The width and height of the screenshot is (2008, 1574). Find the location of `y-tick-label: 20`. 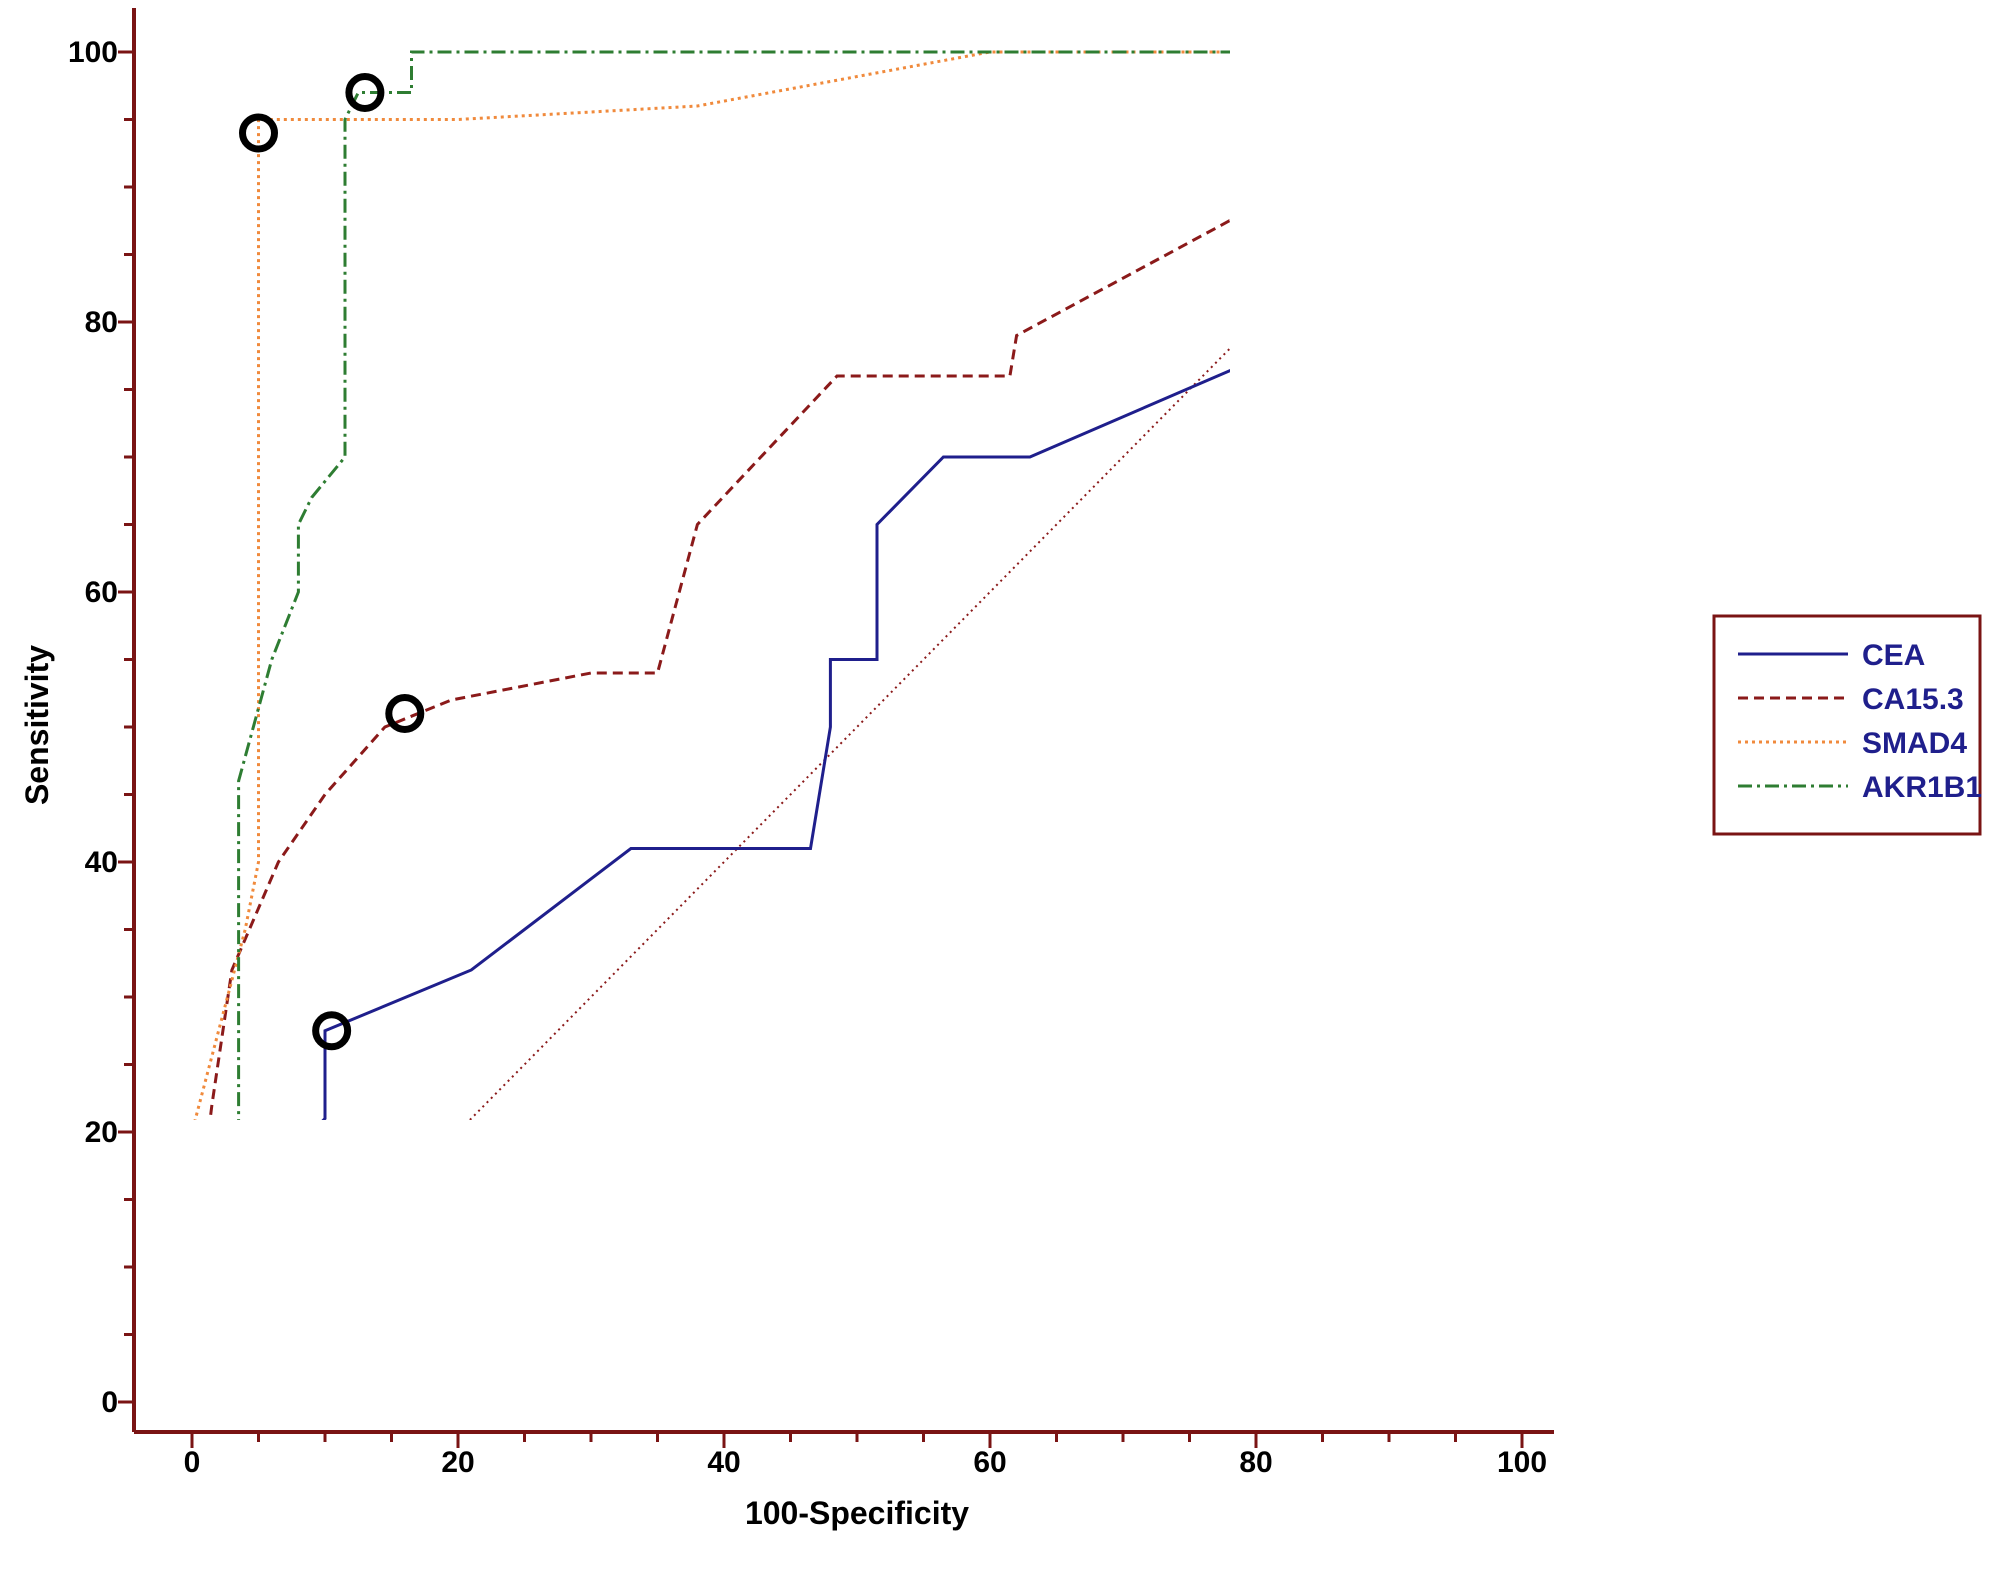

y-tick-label: 20 is located at coordinates (101, 1132).